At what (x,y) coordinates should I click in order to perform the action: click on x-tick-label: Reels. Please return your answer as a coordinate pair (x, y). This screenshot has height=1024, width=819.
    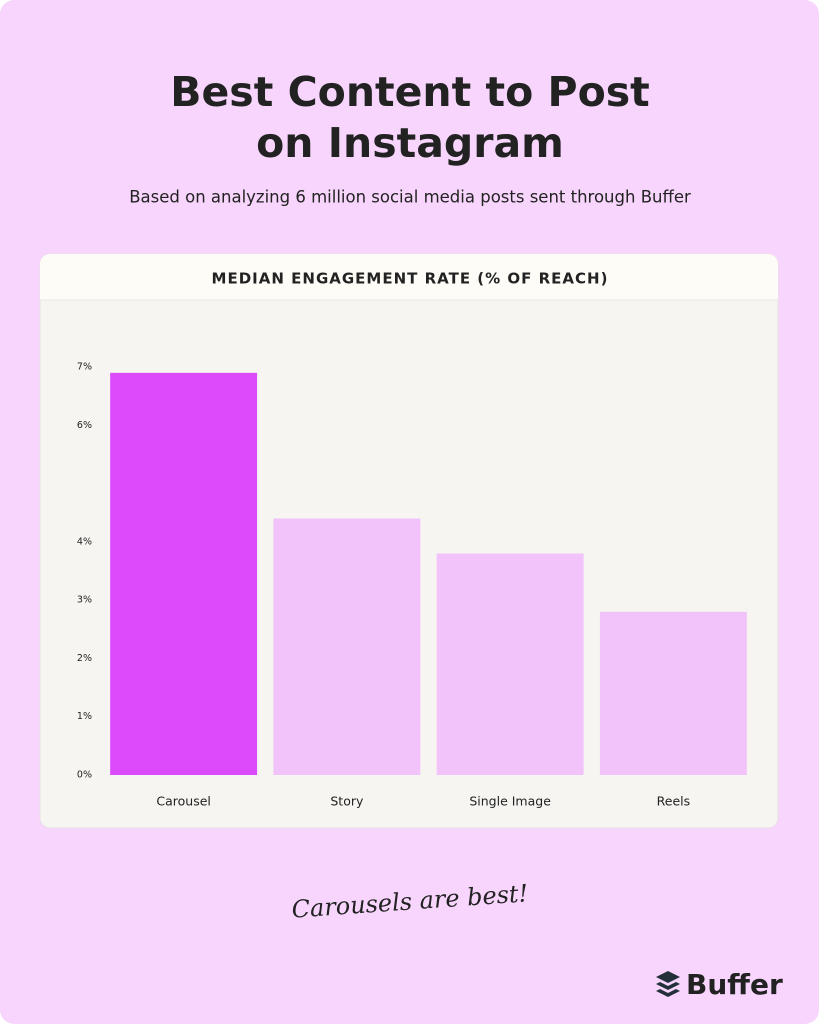
    Looking at the image, I should click on (674, 801).